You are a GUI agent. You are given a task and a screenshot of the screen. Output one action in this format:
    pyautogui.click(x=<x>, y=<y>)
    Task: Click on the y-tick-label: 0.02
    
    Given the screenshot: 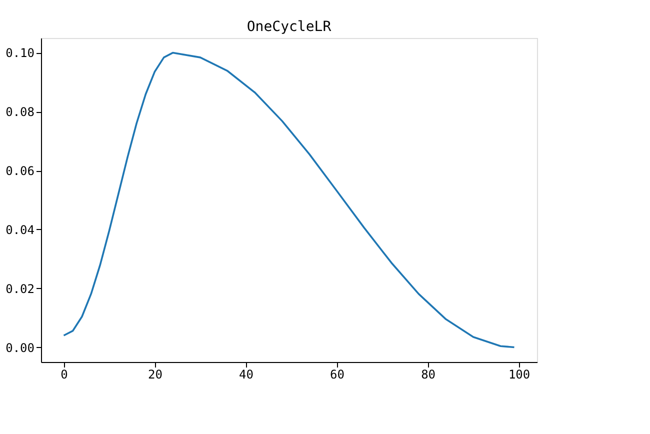 What is the action you would take?
    pyautogui.click(x=20, y=289)
    